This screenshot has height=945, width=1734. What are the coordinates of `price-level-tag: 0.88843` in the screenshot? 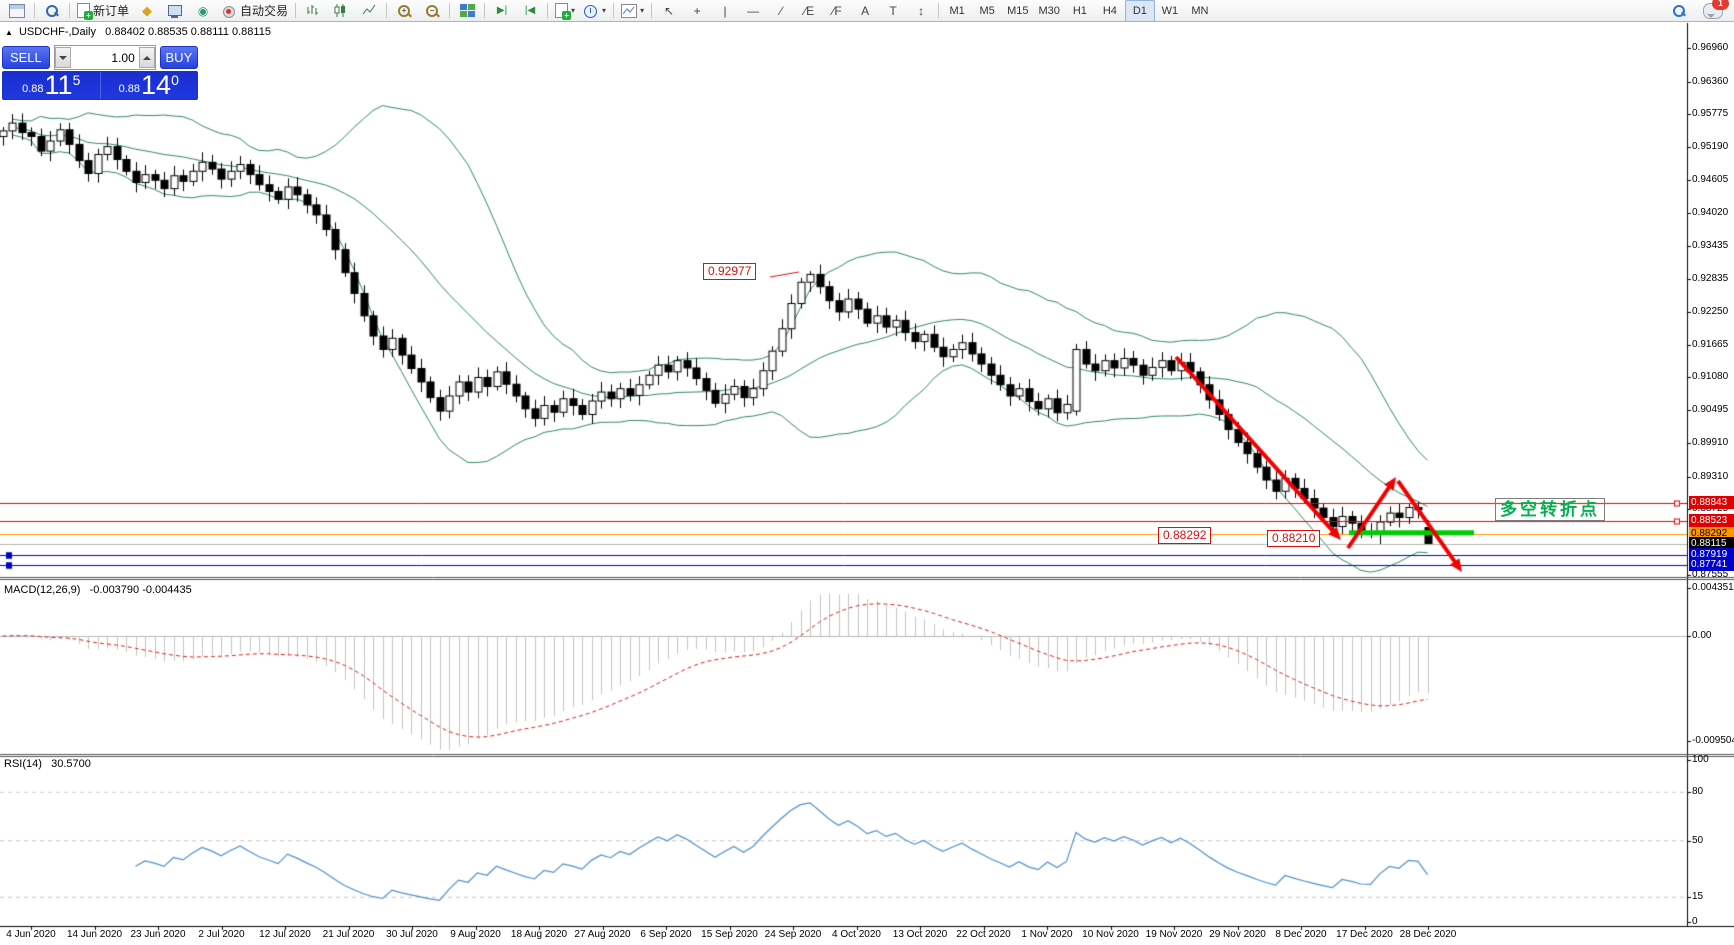 It's located at (1711, 503).